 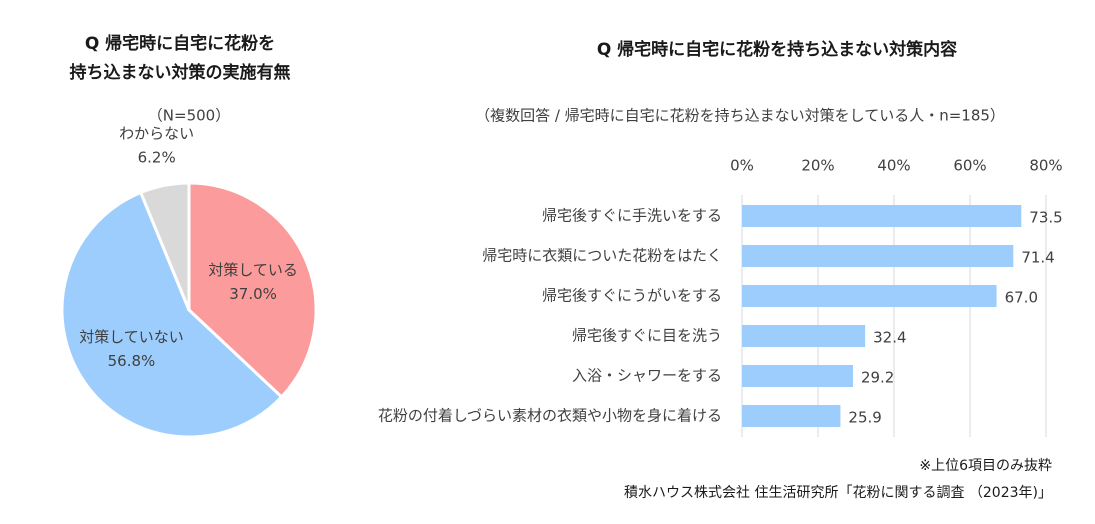 What do you see at coordinates (550, 416) in the screenshot?
I see `category-label: 花粉の付着しづらい素材の衣類や小物を身に着ける` at bounding box center [550, 416].